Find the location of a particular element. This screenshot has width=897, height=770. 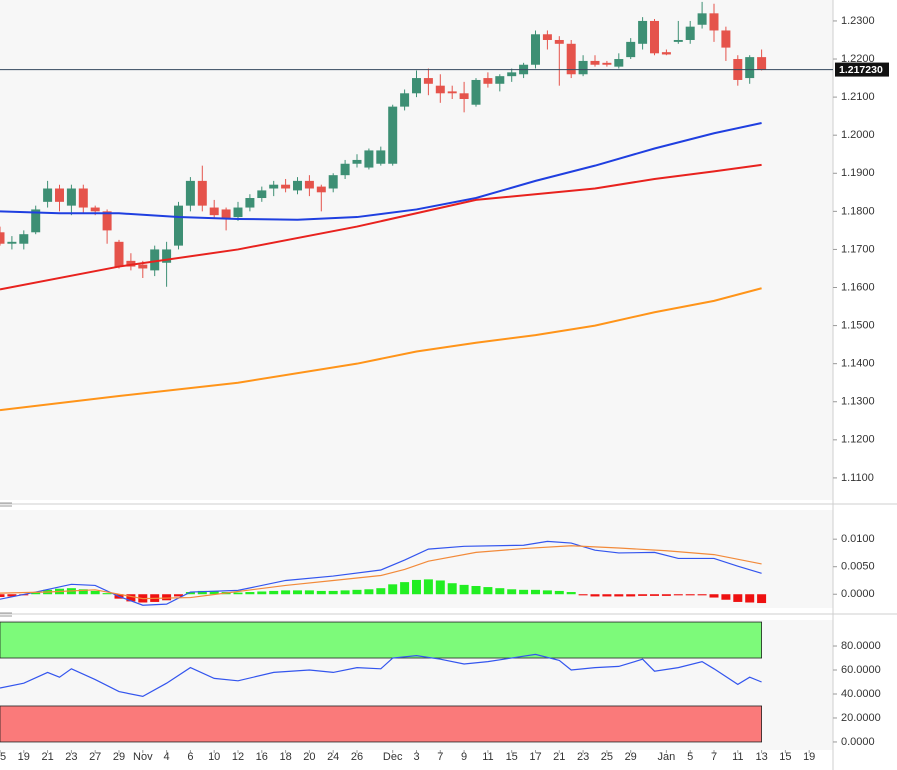

y-tick-label: 1.1600 is located at coordinates (858, 287).